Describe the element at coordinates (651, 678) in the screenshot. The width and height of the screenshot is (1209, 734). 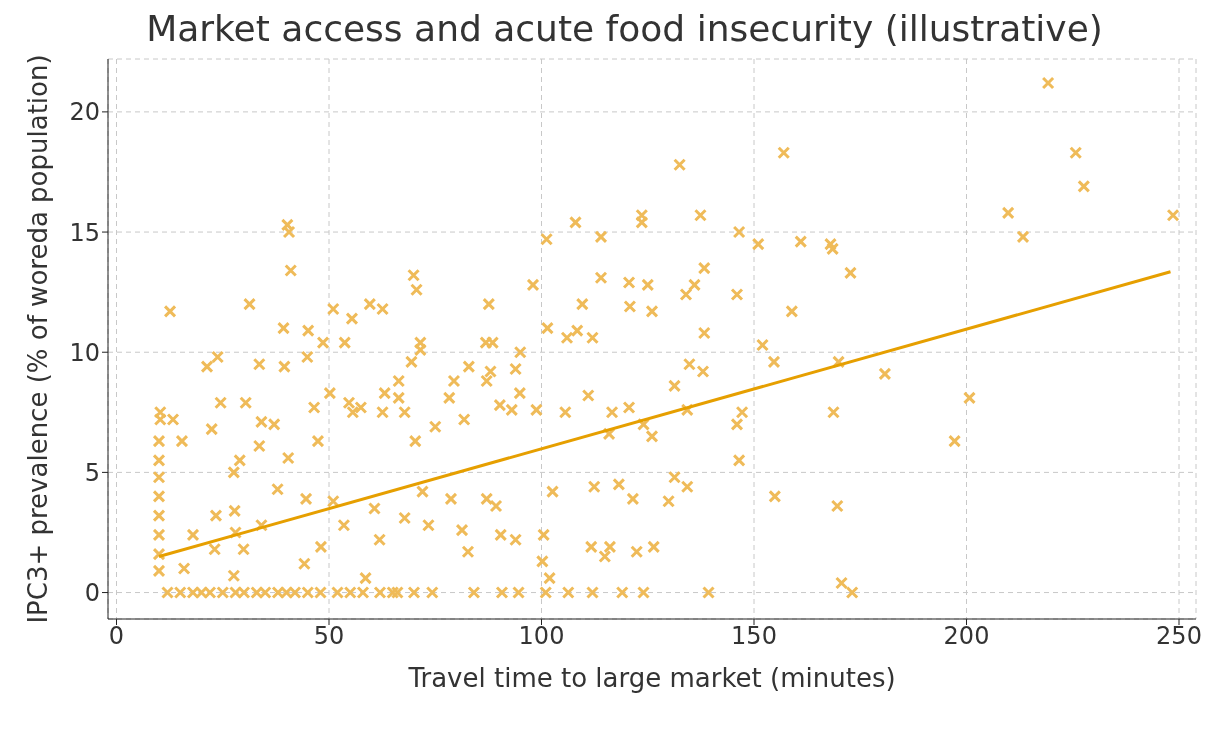
I see `x-axis-title: Travel time to large market (minutes)` at that location.